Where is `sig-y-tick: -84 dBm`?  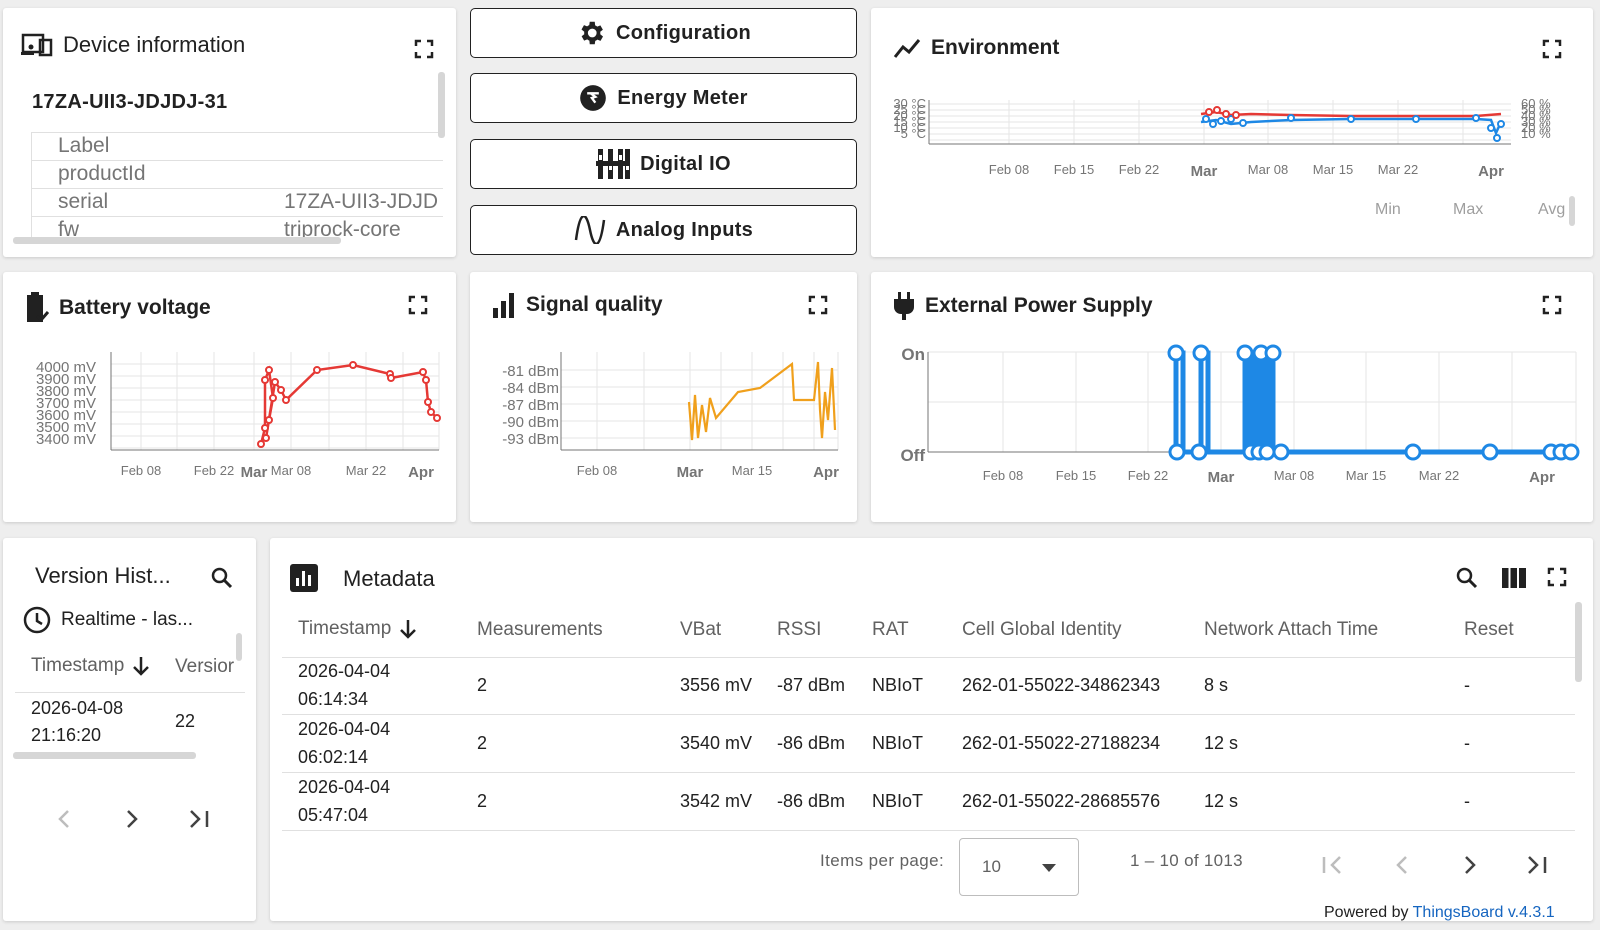
sig-y-tick: -84 dBm is located at coordinates (530, 388).